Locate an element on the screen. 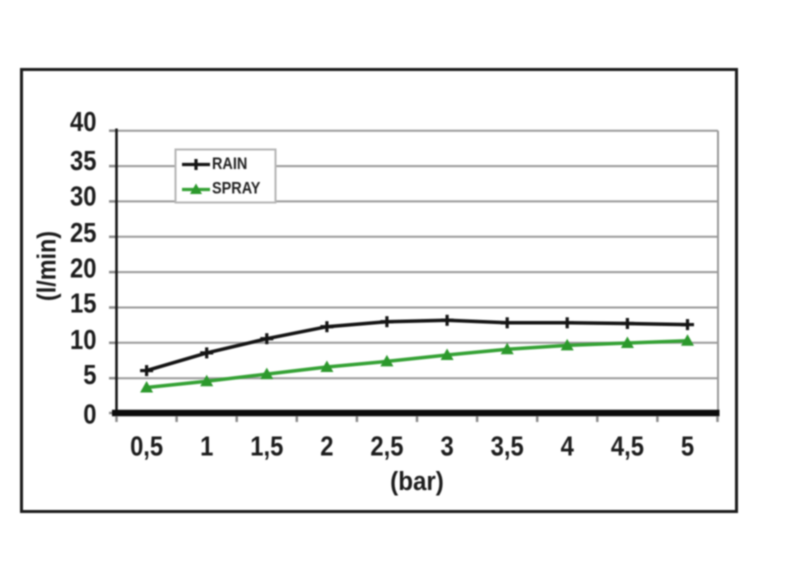 This screenshot has width=800, height=570. svg-text: RAIN is located at coordinates (229, 164).